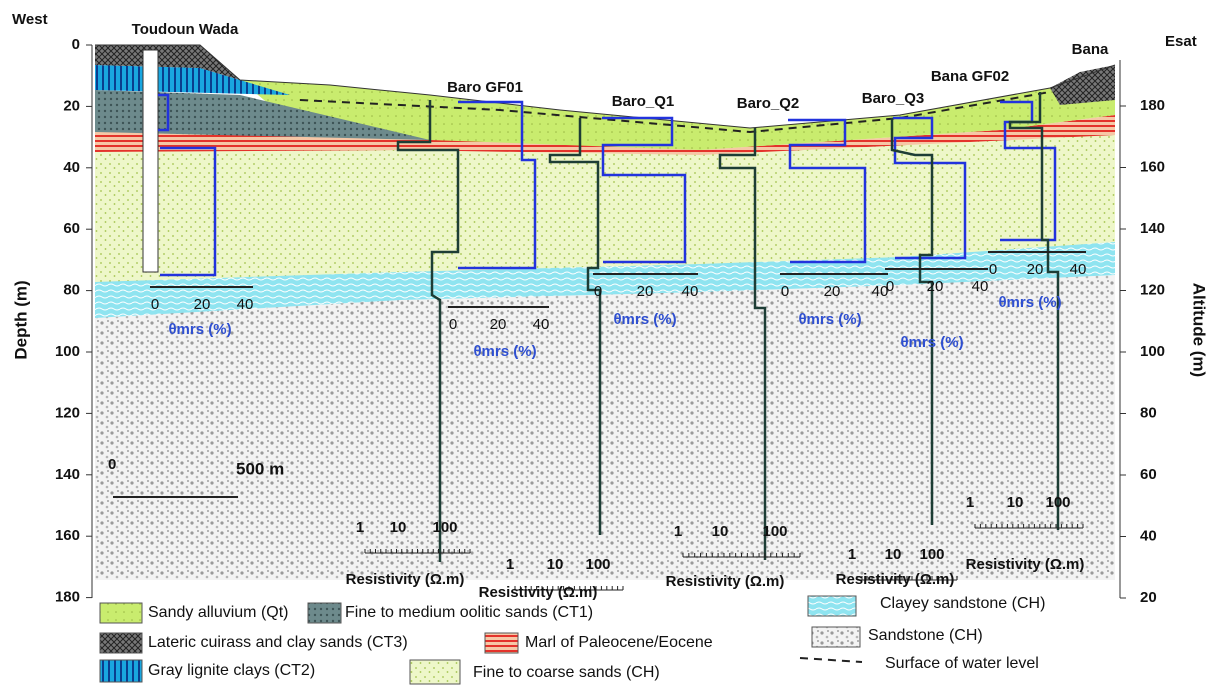 The height and width of the screenshot is (691, 1219). What do you see at coordinates (675, 112) in the screenshot?
I see `water-level` at bounding box center [675, 112].